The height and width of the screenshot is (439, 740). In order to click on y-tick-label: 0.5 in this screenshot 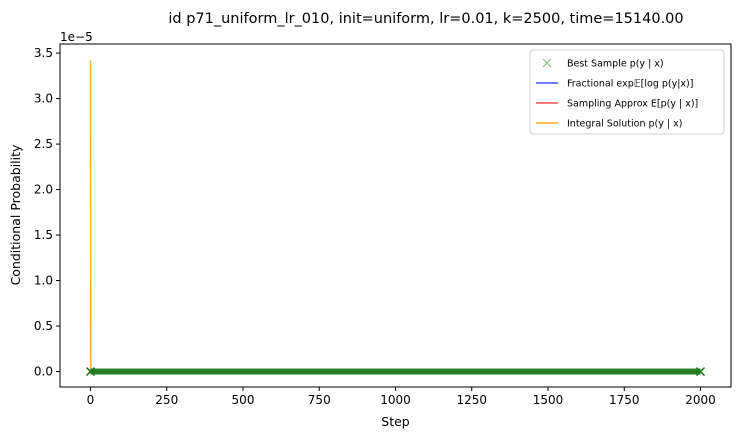, I will do `click(43, 326)`.